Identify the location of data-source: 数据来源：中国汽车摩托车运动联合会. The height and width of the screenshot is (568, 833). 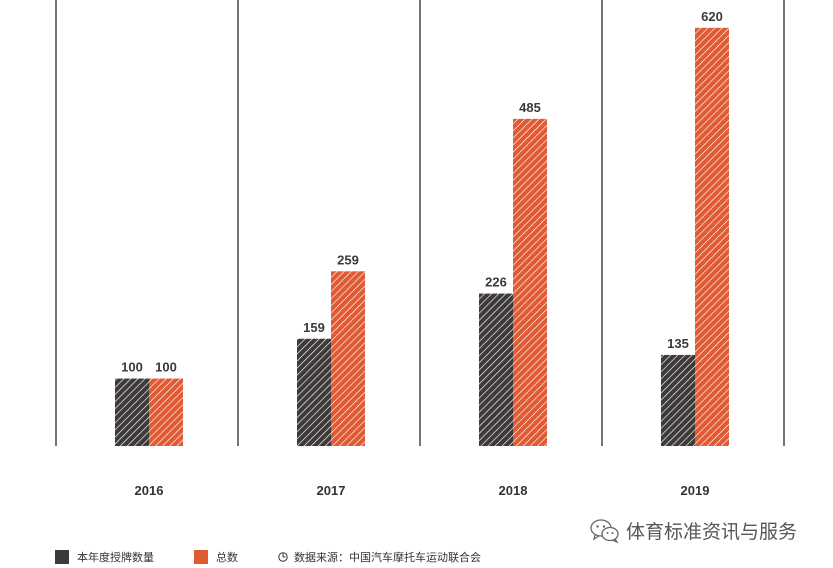
(379, 557).